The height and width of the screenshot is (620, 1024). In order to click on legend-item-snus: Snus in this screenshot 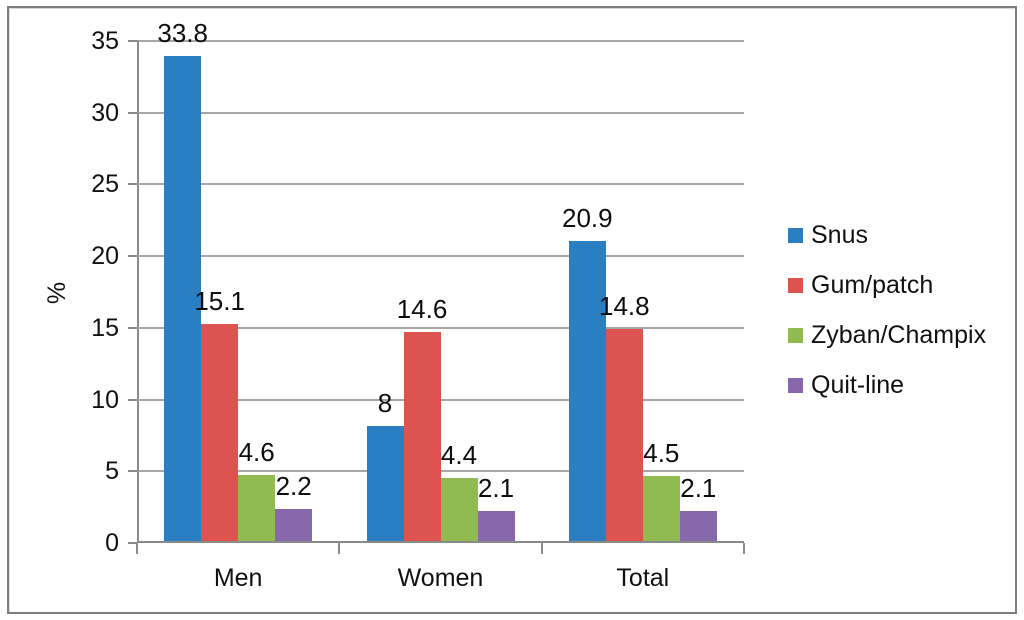, I will do `click(887, 235)`.